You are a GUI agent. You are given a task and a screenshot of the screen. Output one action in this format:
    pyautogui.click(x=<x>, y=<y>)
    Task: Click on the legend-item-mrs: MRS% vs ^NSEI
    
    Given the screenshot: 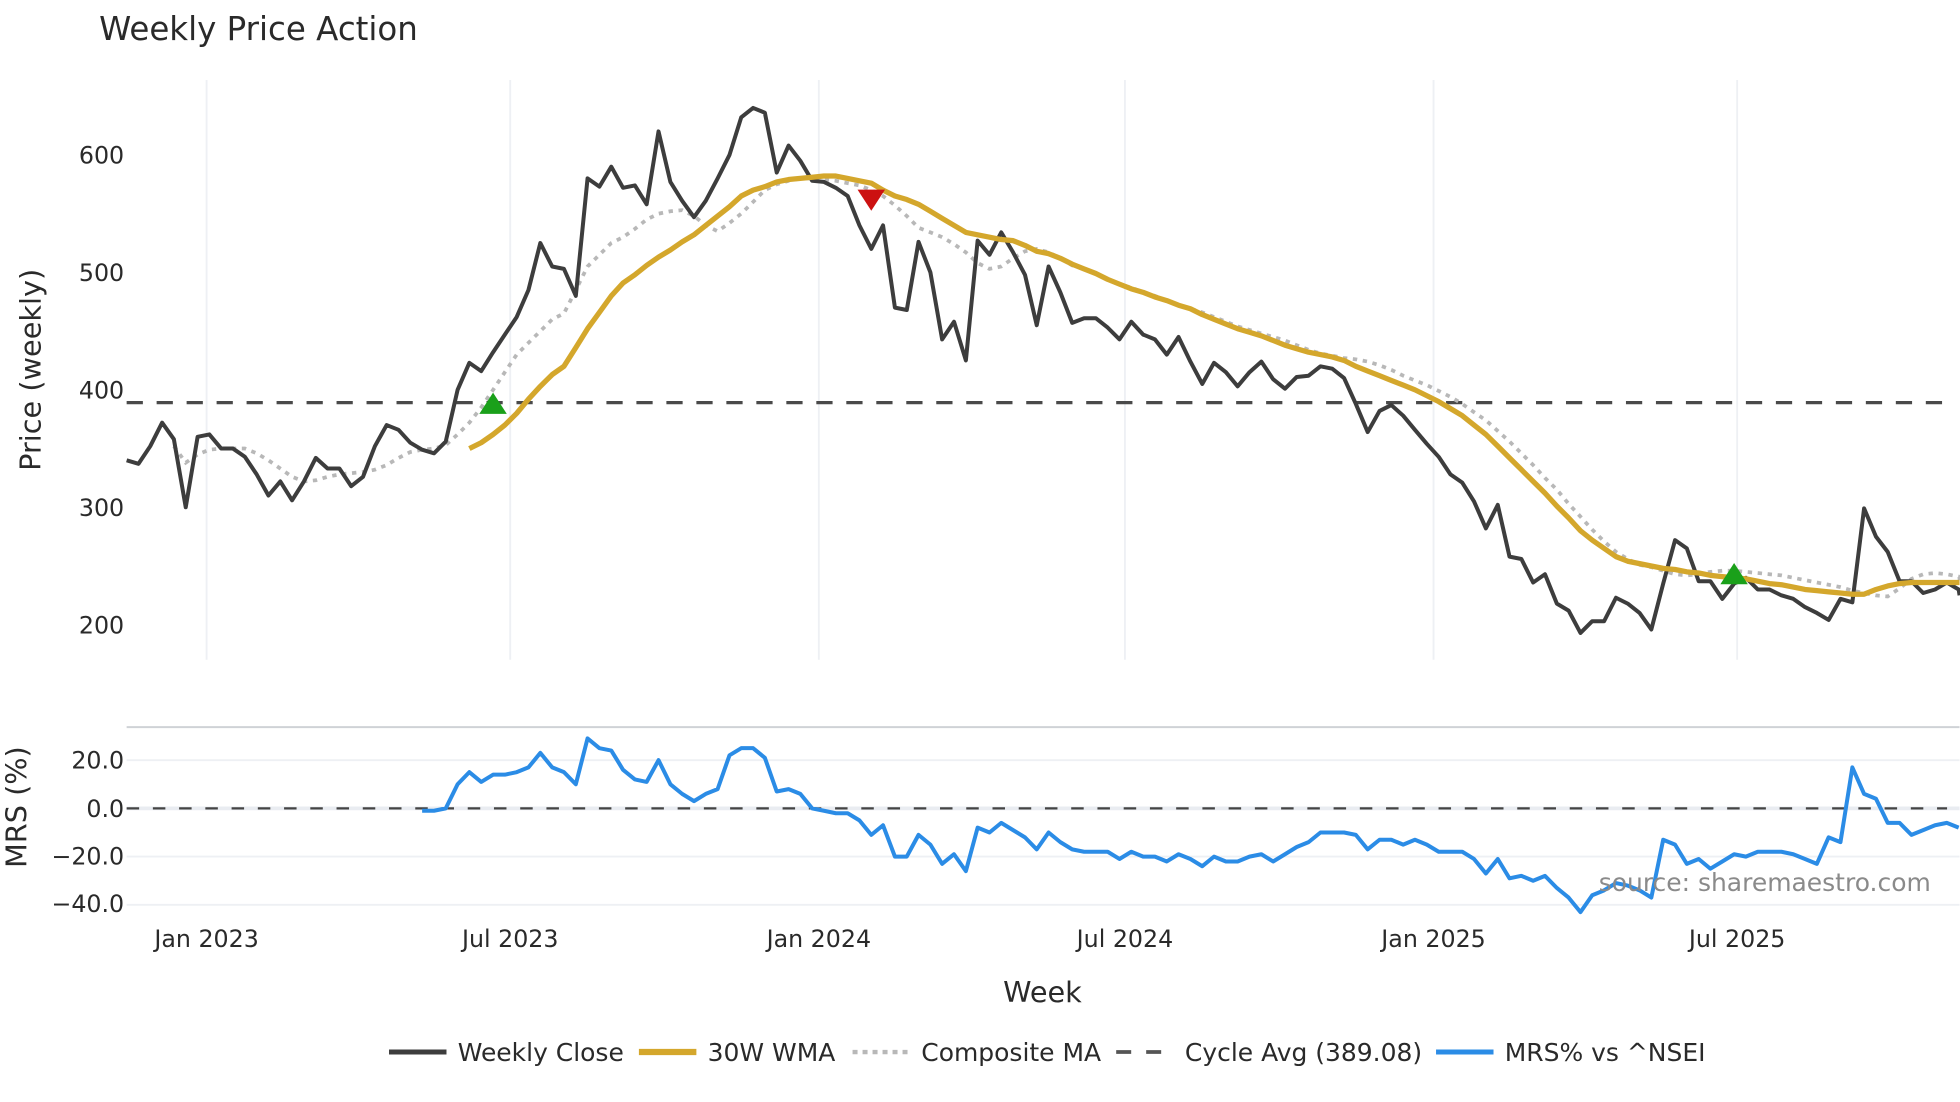 What is the action you would take?
    pyautogui.click(x=1570, y=1052)
    